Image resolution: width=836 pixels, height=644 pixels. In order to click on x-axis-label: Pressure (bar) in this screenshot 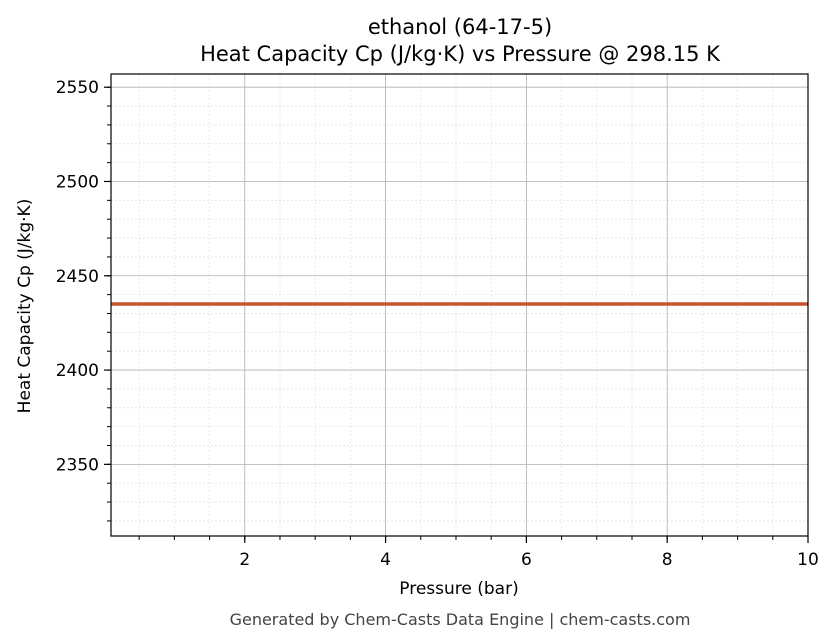, I will do `click(458, 589)`.